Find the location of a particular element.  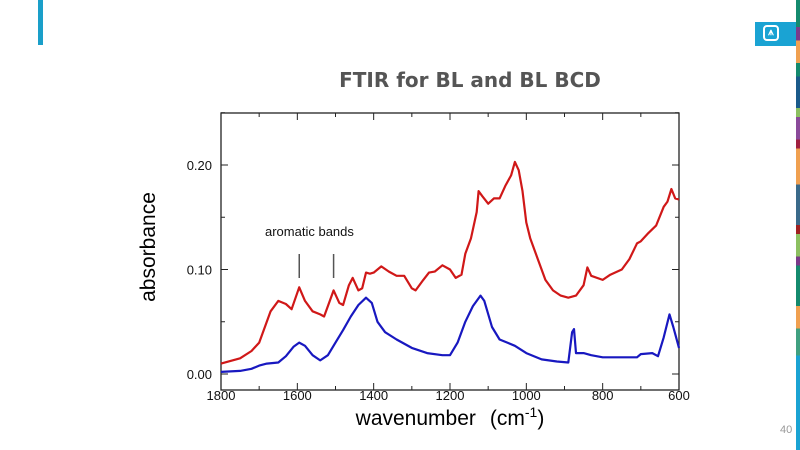

x-axis-label-part: ) is located at coordinates (540, 418).